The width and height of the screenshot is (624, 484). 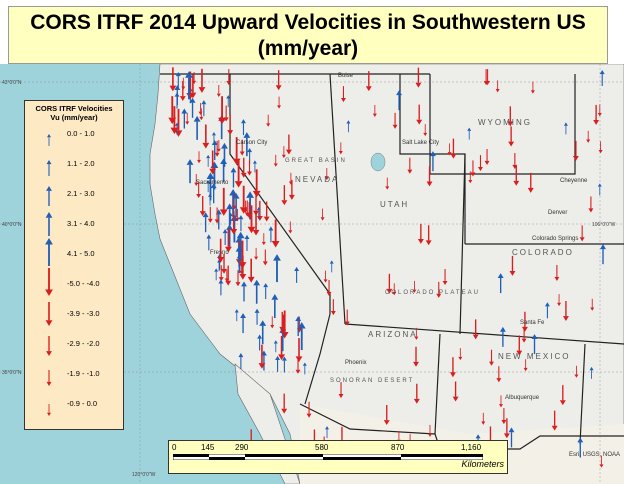 I want to click on coord-label-lat-43: 43°0'0"N, so click(x=12, y=83).